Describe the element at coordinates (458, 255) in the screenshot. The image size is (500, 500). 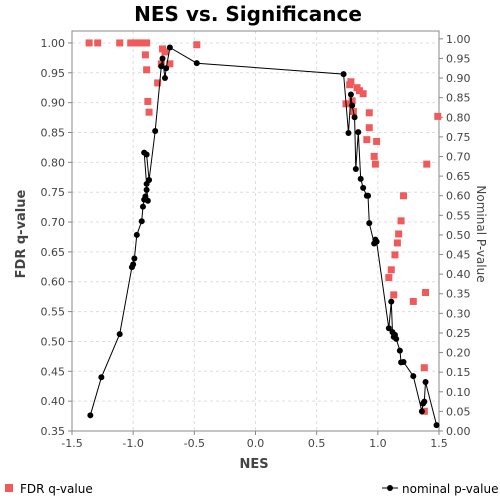
I see `y2-tick-label: 0.45` at that location.